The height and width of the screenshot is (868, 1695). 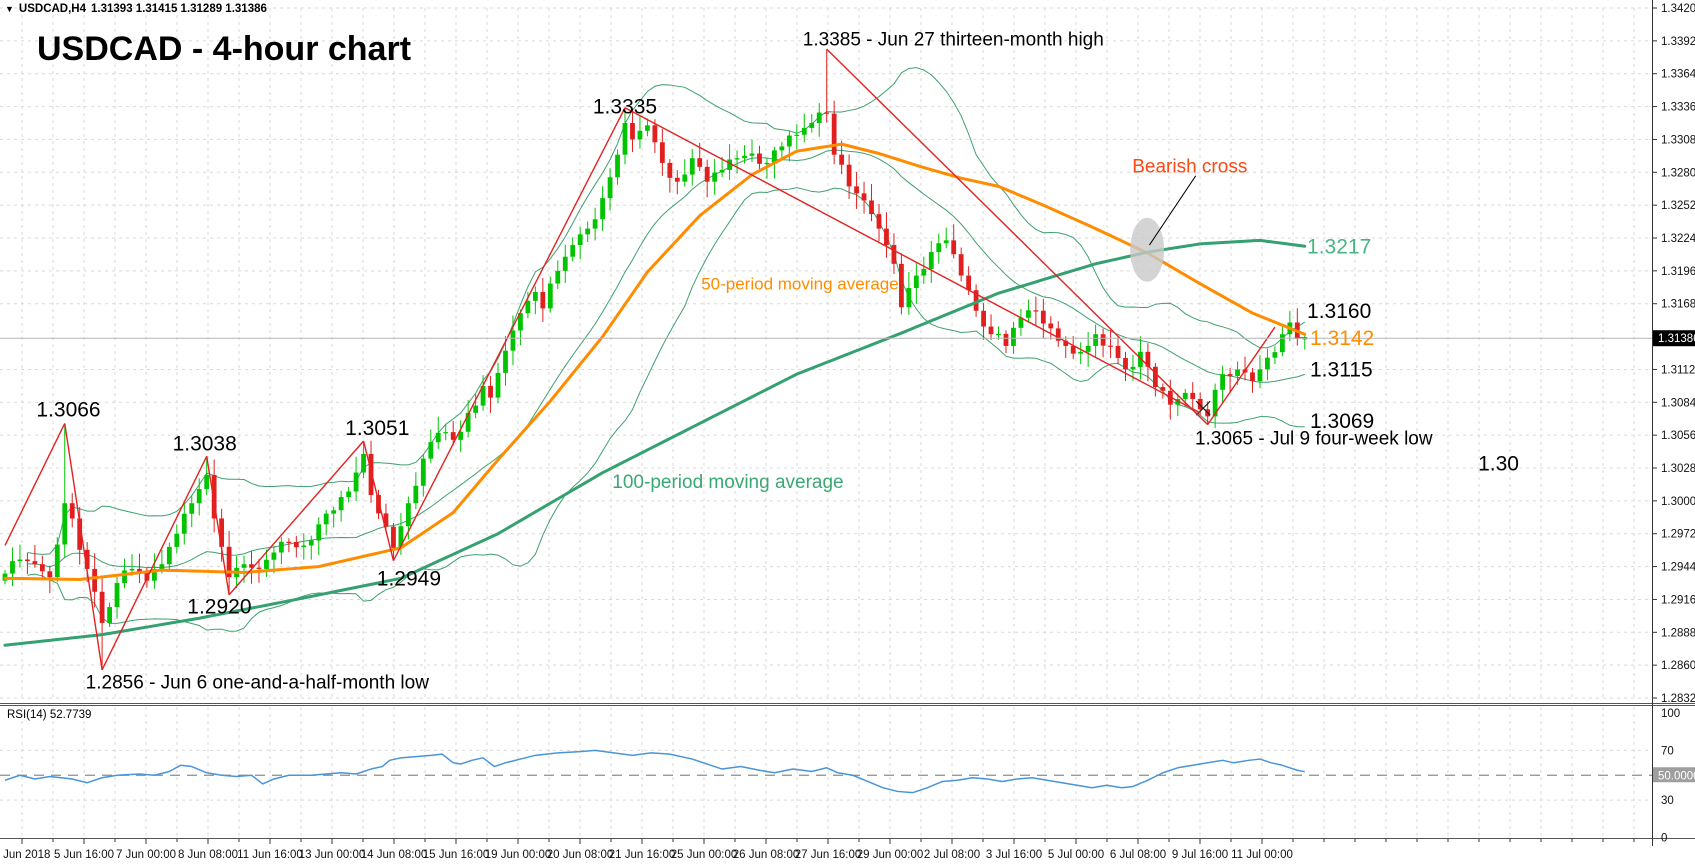 What do you see at coordinates (205, 443) in the screenshot?
I see `annotation-high-1-3038: 1.3038` at bounding box center [205, 443].